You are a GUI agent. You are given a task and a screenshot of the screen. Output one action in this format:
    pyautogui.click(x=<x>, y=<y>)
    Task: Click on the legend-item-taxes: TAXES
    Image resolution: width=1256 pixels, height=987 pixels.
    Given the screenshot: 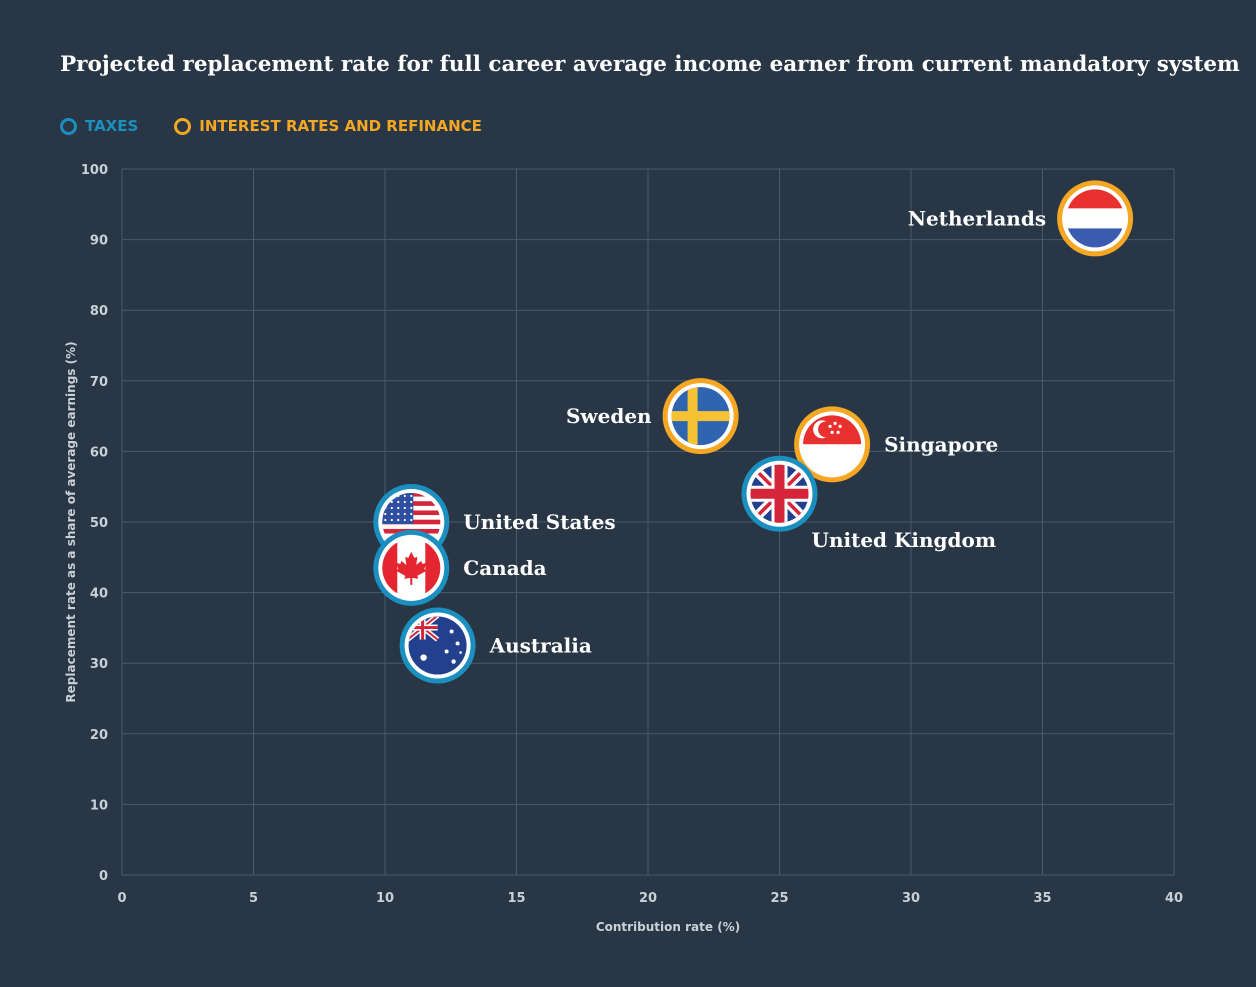 What is the action you would take?
    pyautogui.click(x=99, y=126)
    